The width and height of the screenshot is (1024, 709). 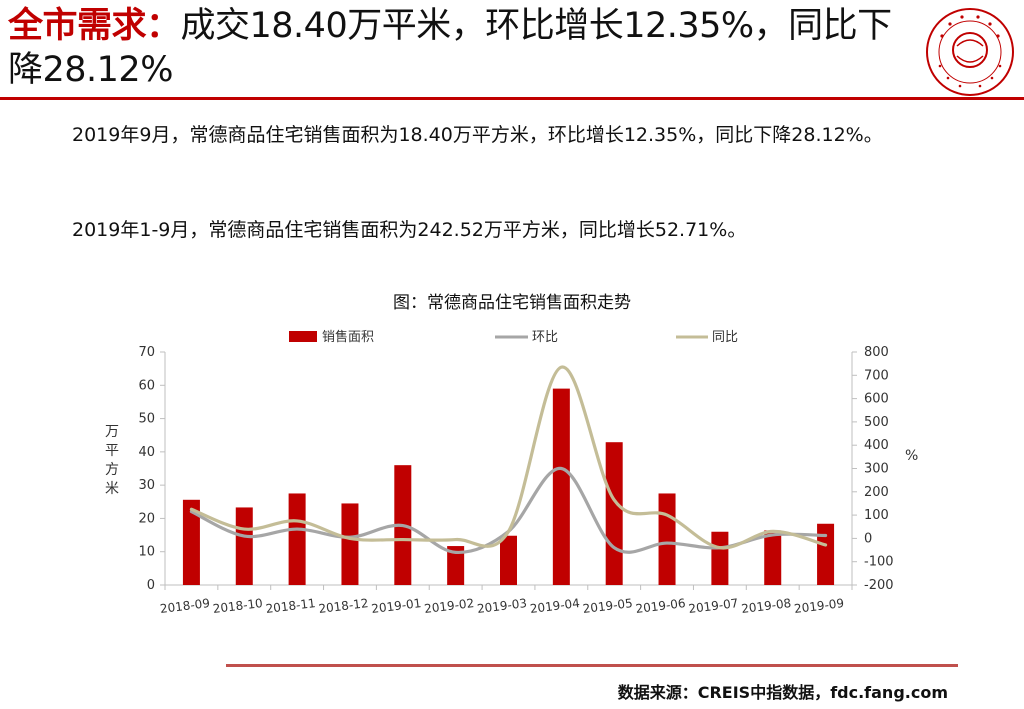 I want to click on china-index-academy-seal-icon, so click(x=970, y=52).